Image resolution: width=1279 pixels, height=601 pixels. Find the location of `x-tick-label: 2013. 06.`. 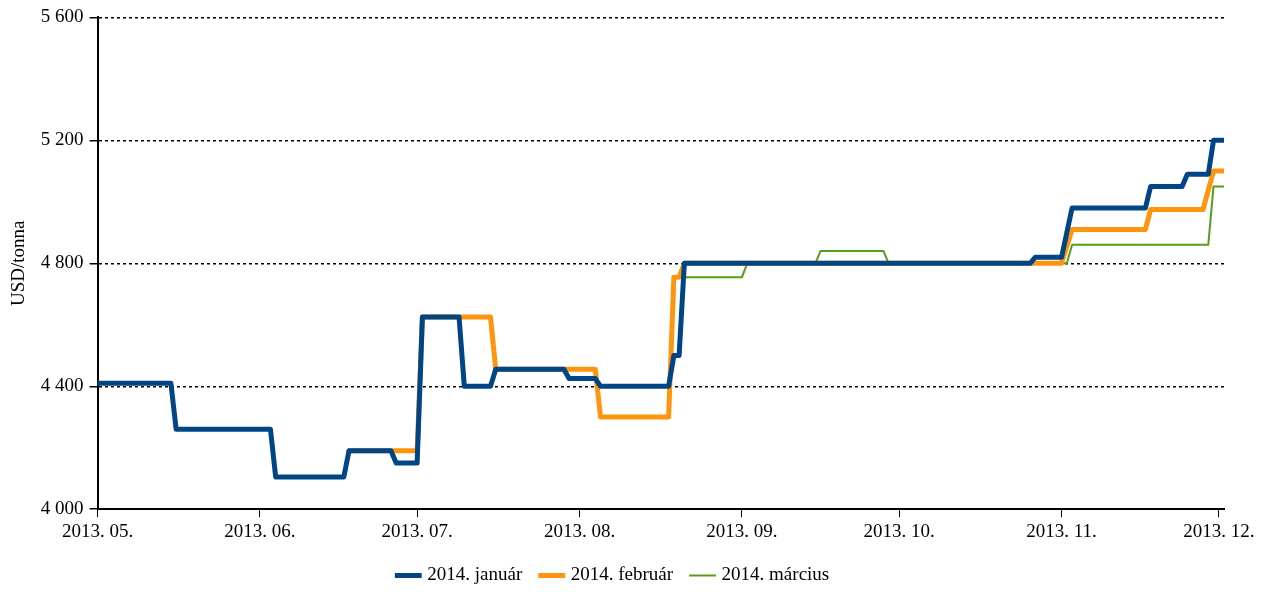

x-tick-label: 2013. 06. is located at coordinates (260, 530).